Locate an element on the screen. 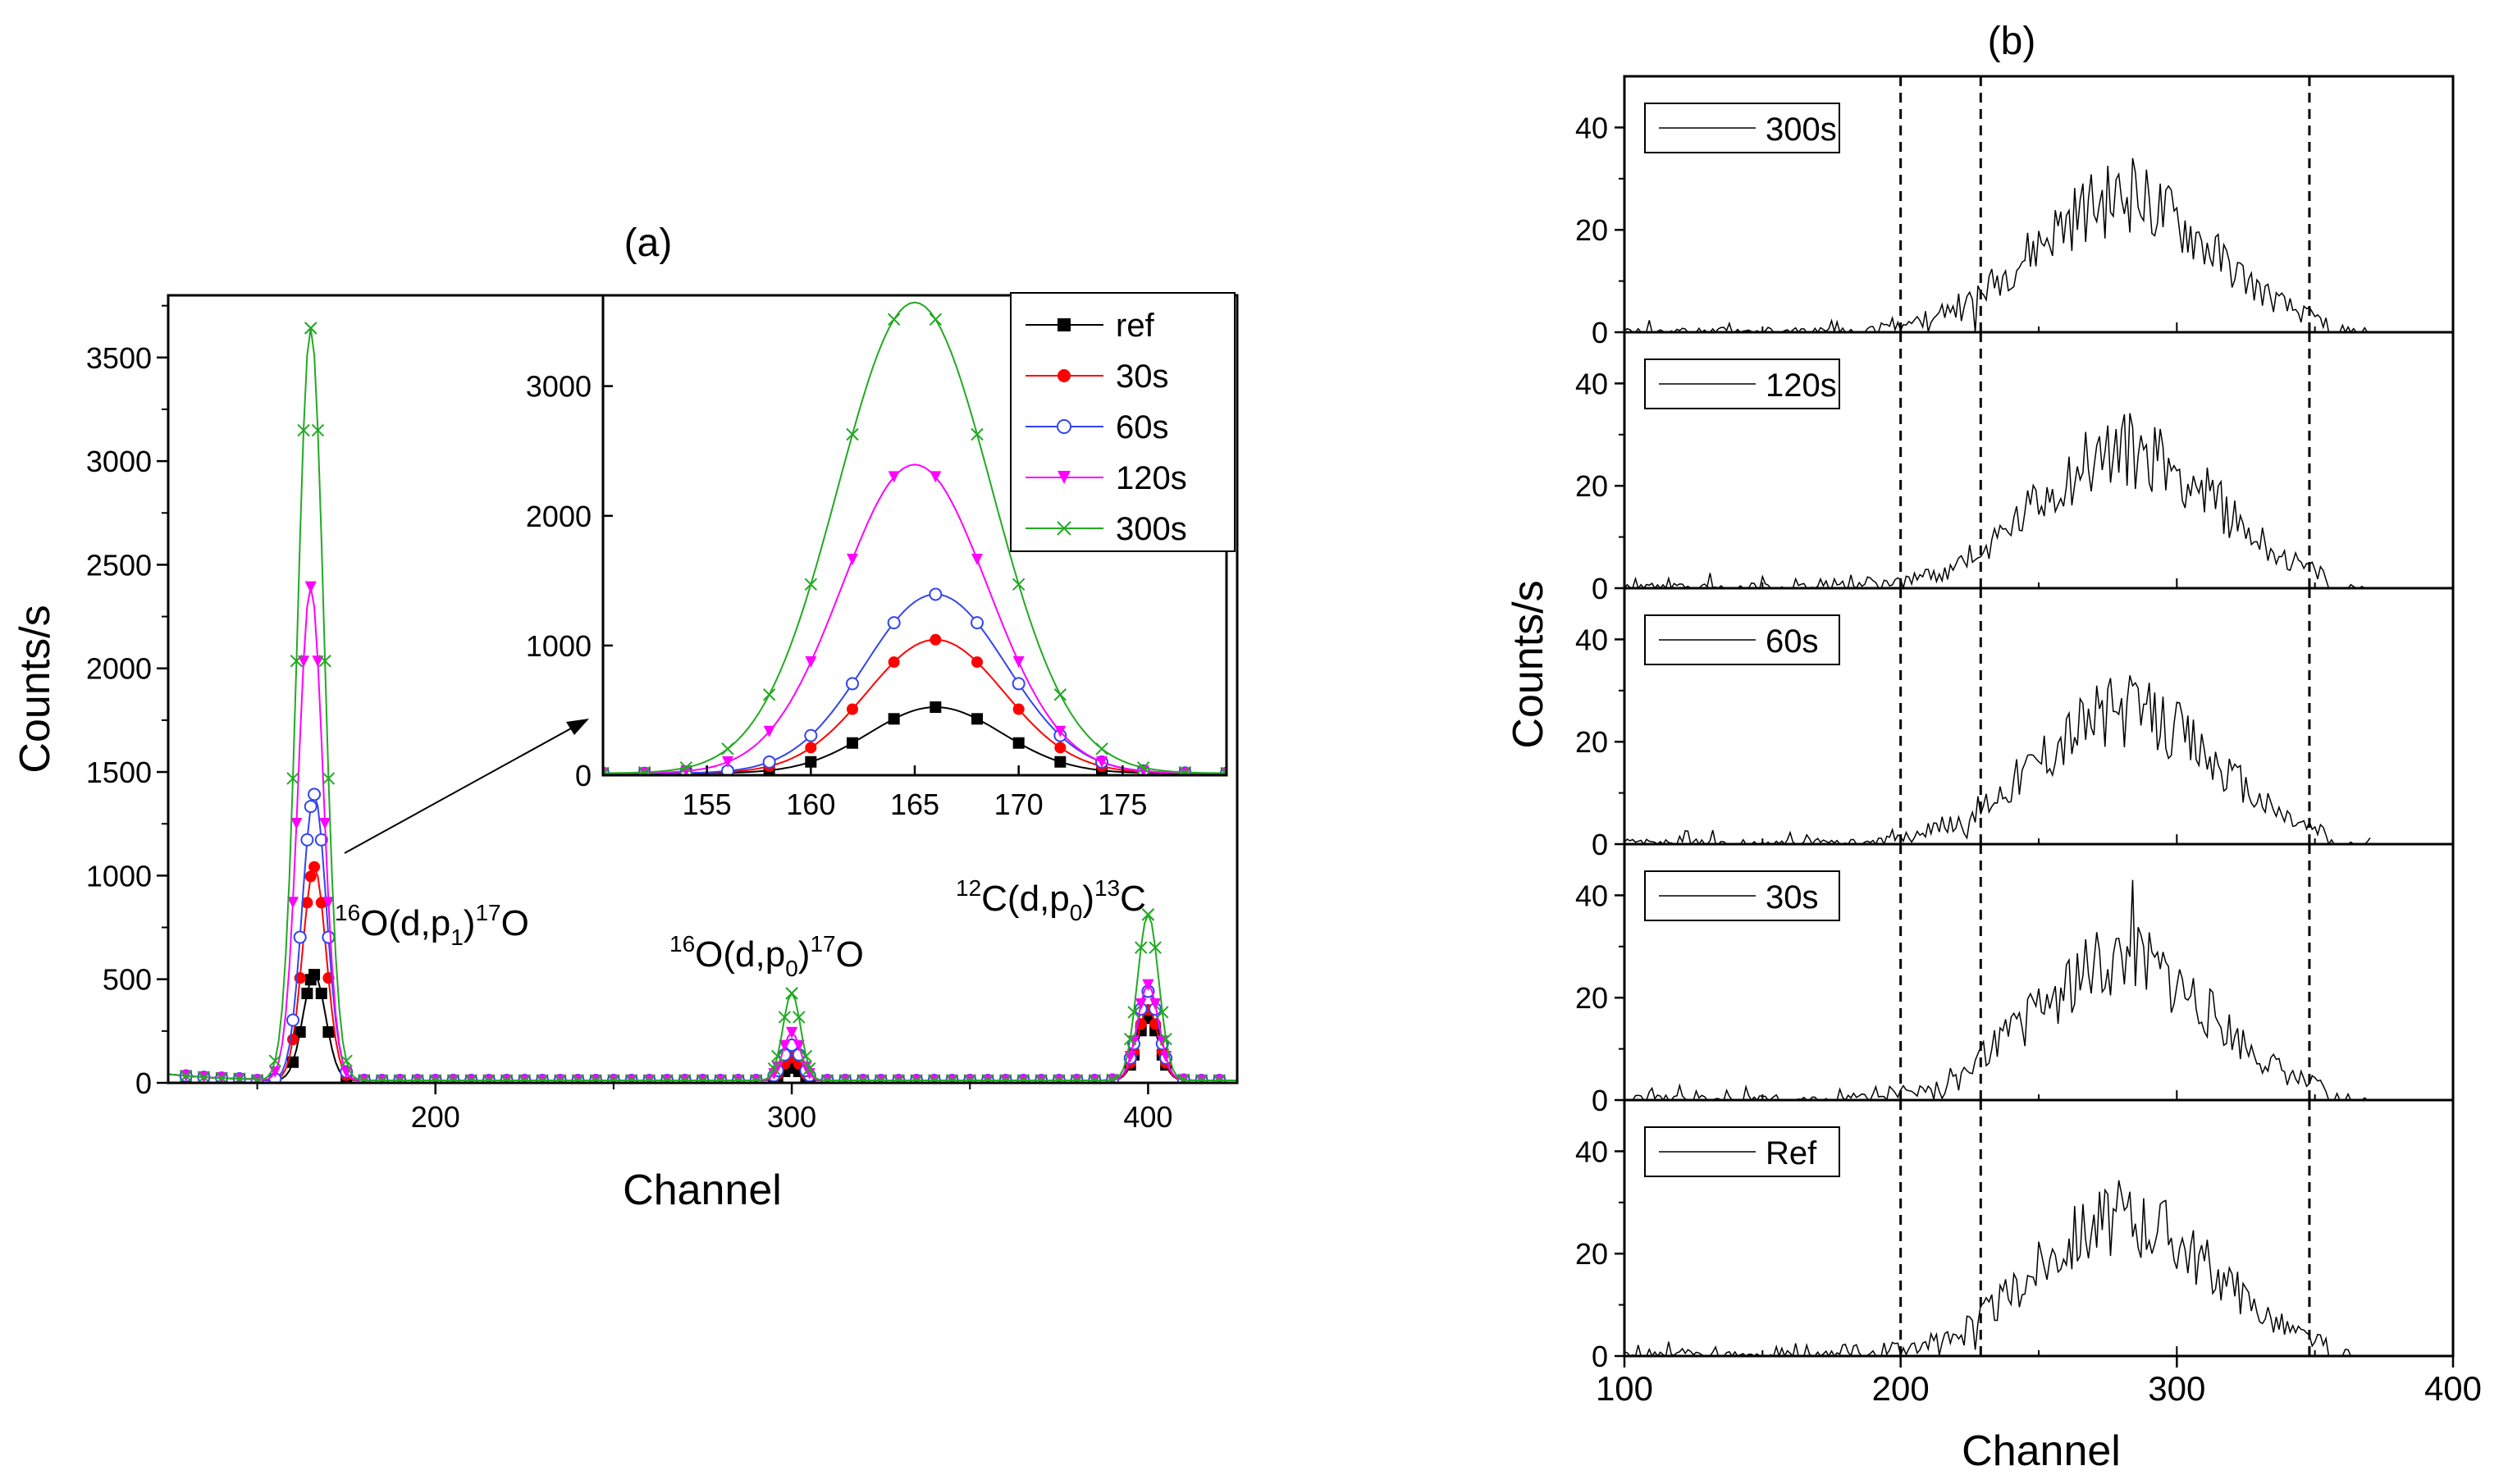 The image size is (2508, 1484). inset-xtick-label: 155 is located at coordinates (707, 804).